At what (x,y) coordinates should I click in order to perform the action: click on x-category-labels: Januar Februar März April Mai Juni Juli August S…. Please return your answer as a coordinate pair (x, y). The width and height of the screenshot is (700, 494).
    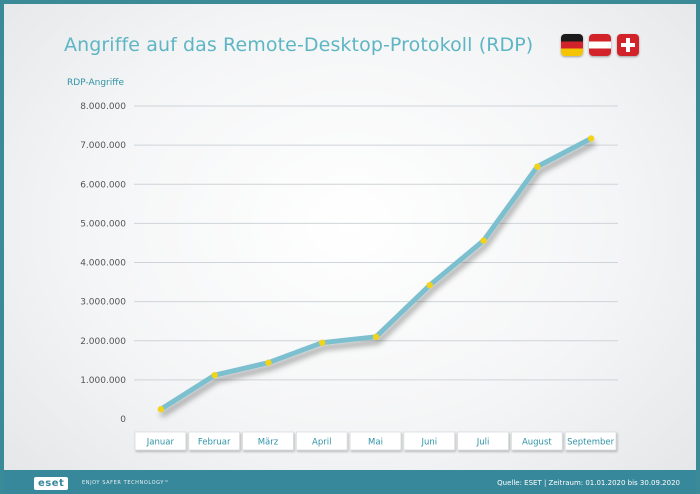
    Looking at the image, I should click on (375, 441).